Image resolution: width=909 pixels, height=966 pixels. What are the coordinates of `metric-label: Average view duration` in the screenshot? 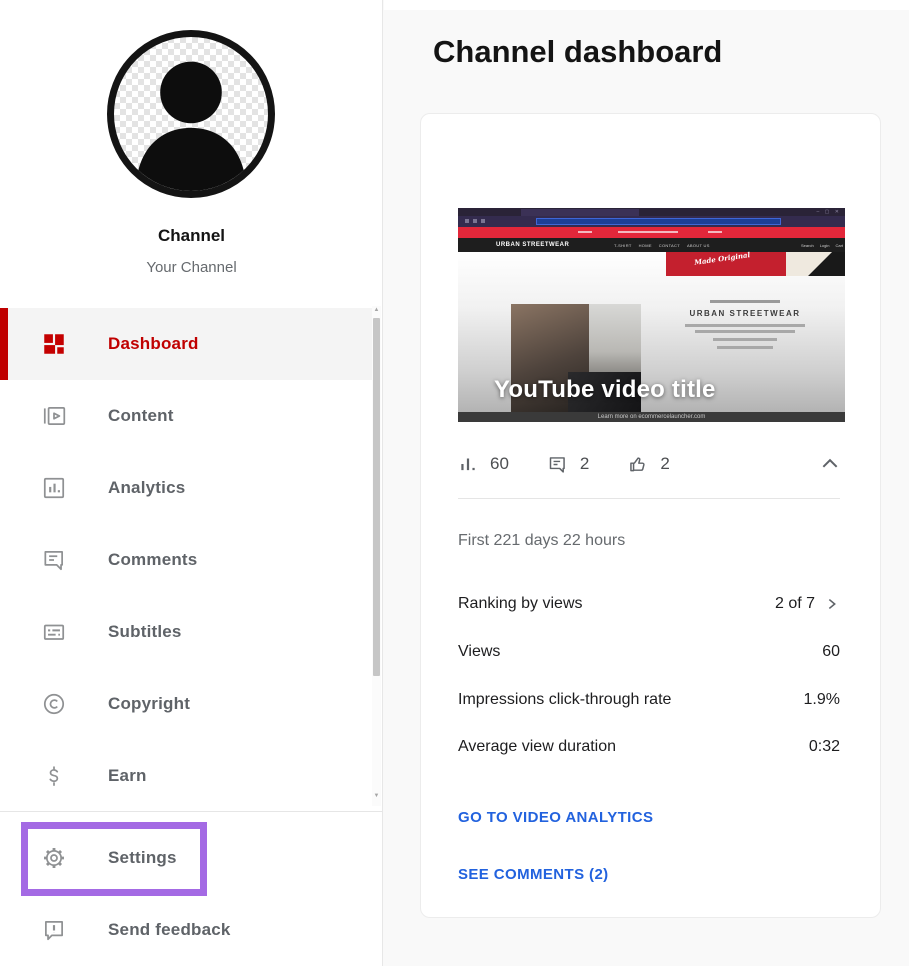 It's located at (537, 746).